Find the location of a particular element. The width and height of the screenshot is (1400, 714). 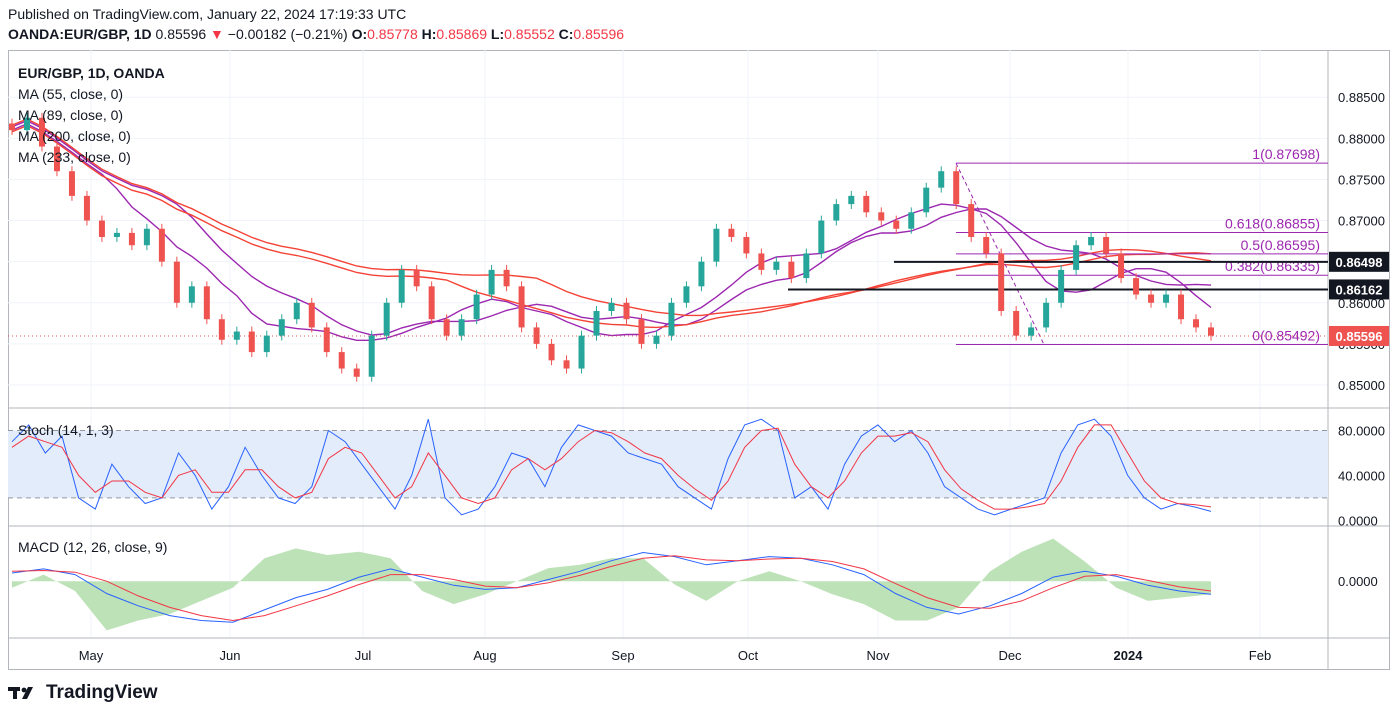

low-value: 0.85552 is located at coordinates (529, 34).